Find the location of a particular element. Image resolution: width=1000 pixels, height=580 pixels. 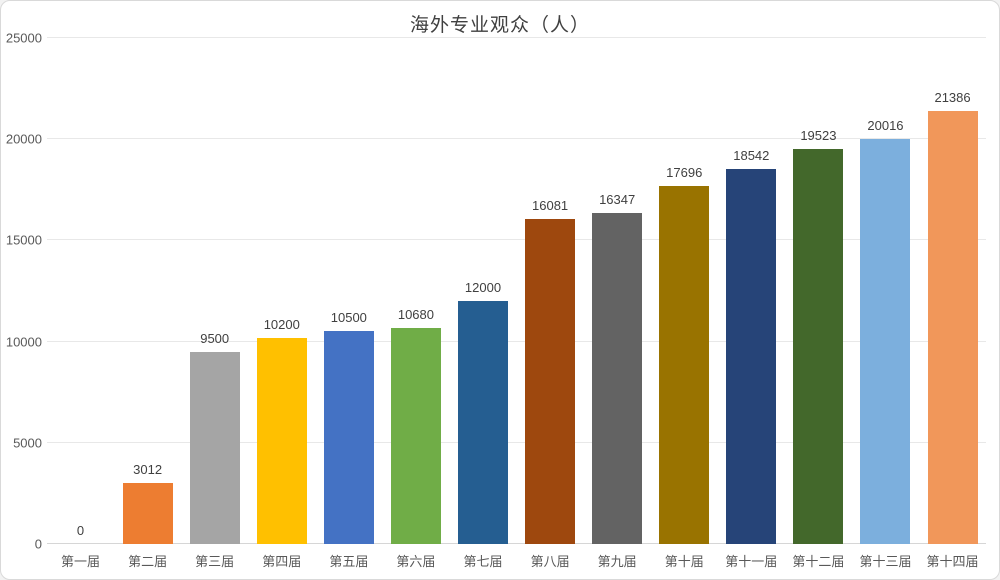

bar-slot: 10680 第六届 is located at coordinates (415, 303).